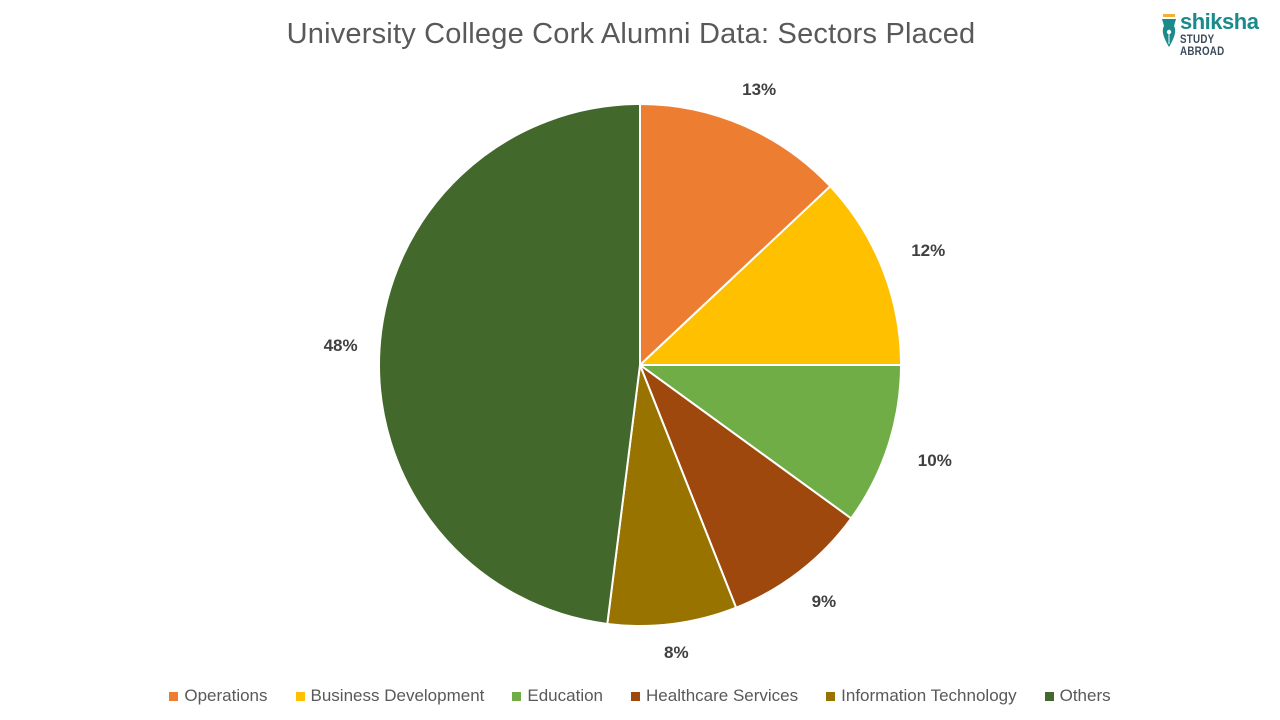  I want to click on legend-label: Business Development, so click(397, 695).